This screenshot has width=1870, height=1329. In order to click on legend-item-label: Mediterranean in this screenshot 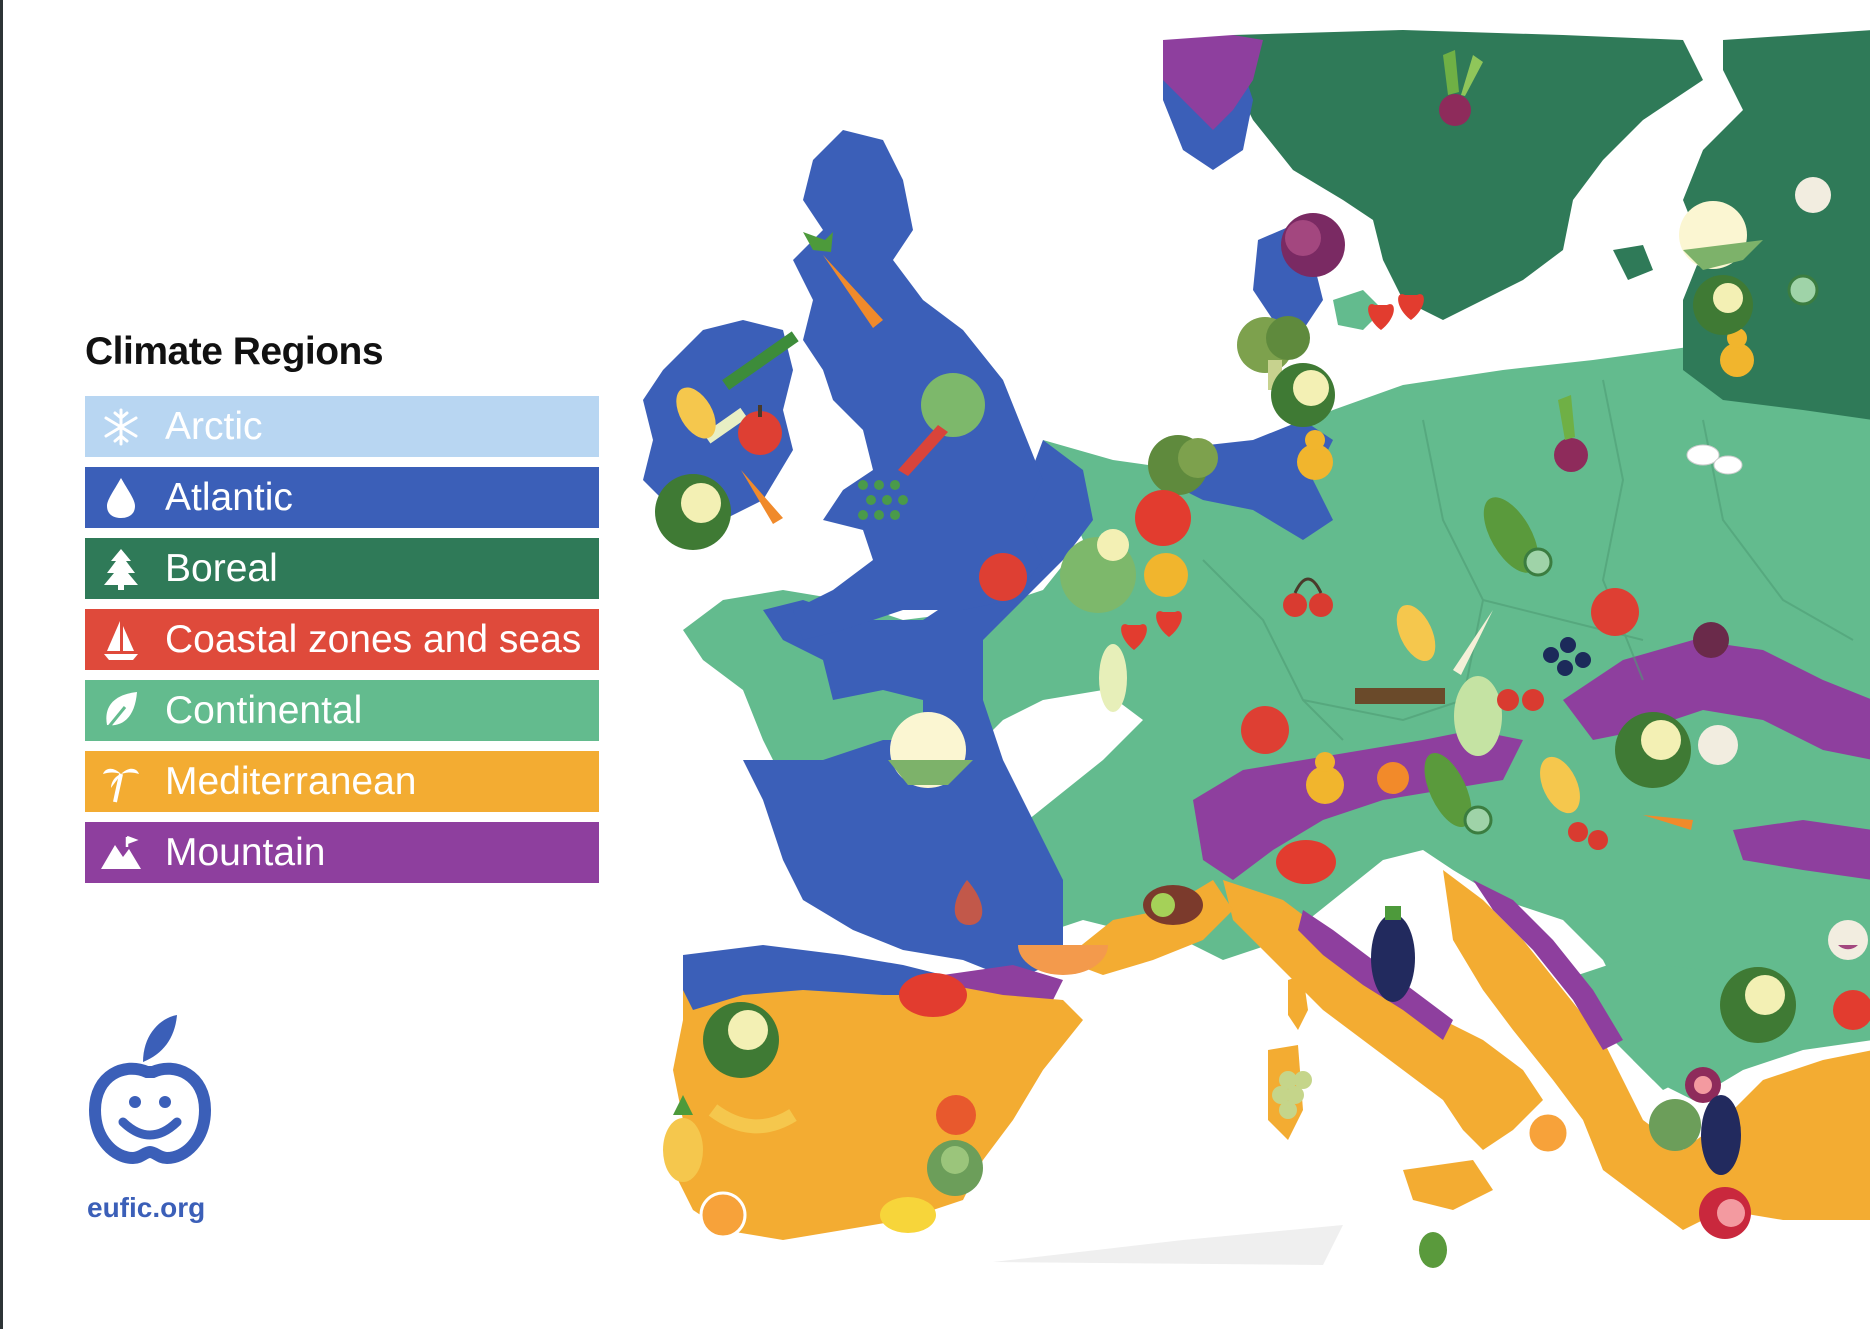, I will do `click(291, 781)`.